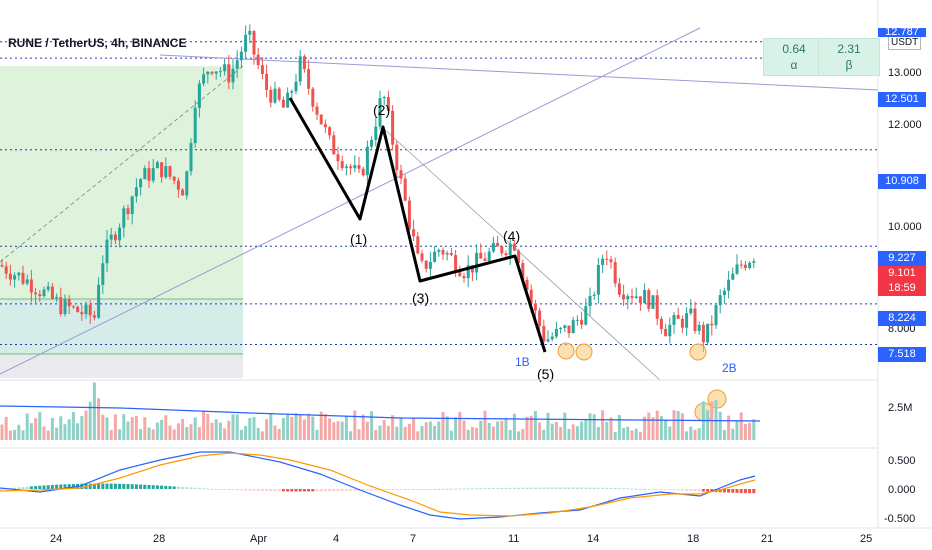 Image resolution: width=932 pixels, height=550 pixels. I want to click on wave-label-4: (4), so click(511, 236).